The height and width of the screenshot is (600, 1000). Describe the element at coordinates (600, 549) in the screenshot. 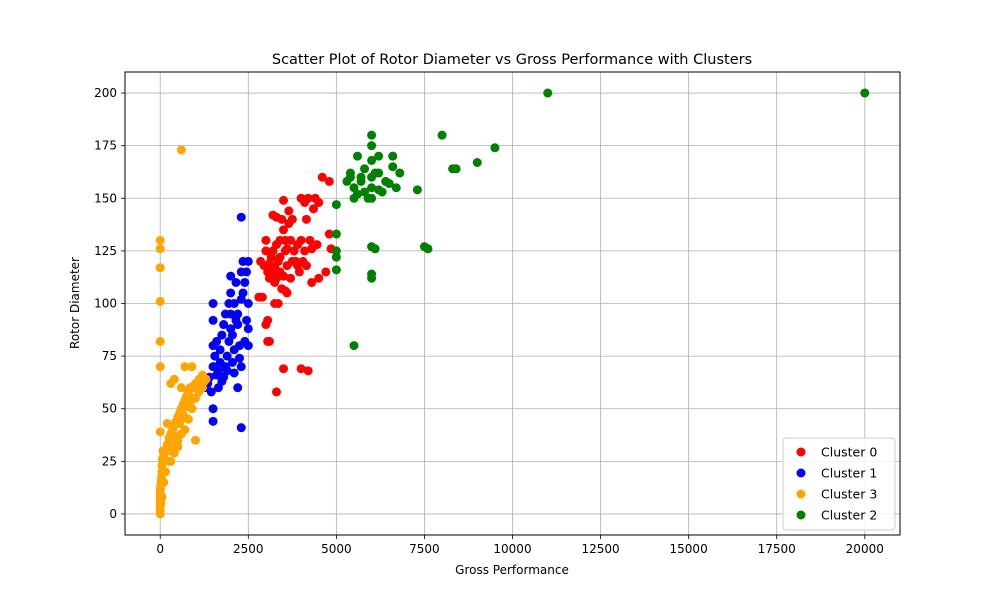

I see `x-tick-label: 12500` at that location.